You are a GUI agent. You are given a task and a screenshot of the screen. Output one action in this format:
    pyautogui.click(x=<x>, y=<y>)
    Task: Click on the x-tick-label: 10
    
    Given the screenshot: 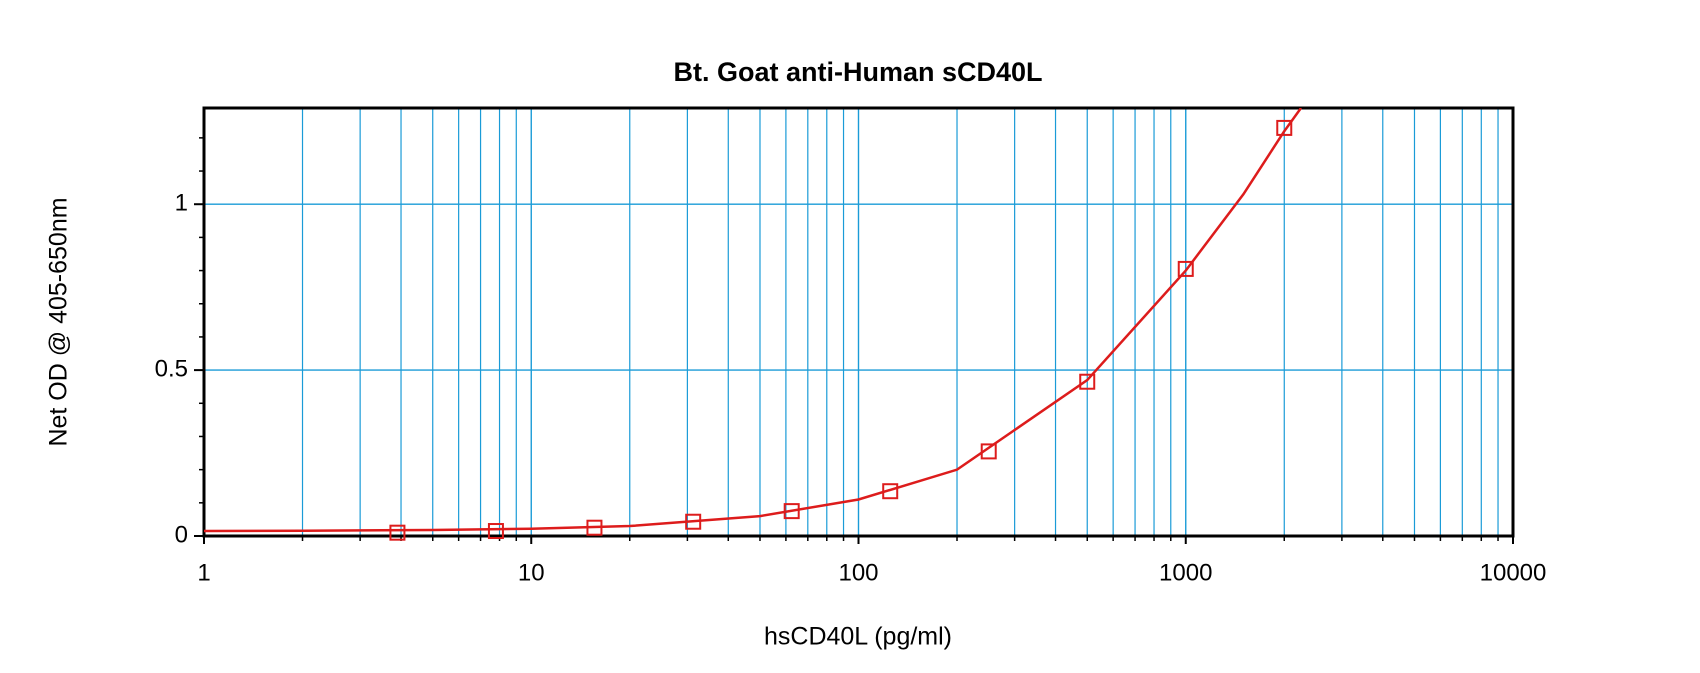 What is the action you would take?
    pyautogui.click(x=531, y=572)
    